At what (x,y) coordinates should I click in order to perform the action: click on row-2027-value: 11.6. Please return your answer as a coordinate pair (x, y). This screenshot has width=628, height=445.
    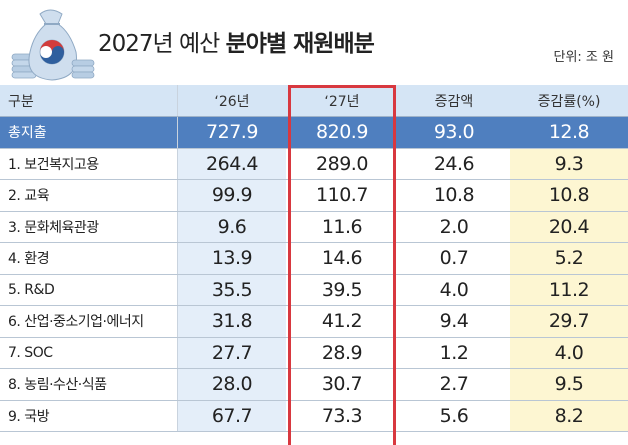
    Looking at the image, I should click on (342, 226).